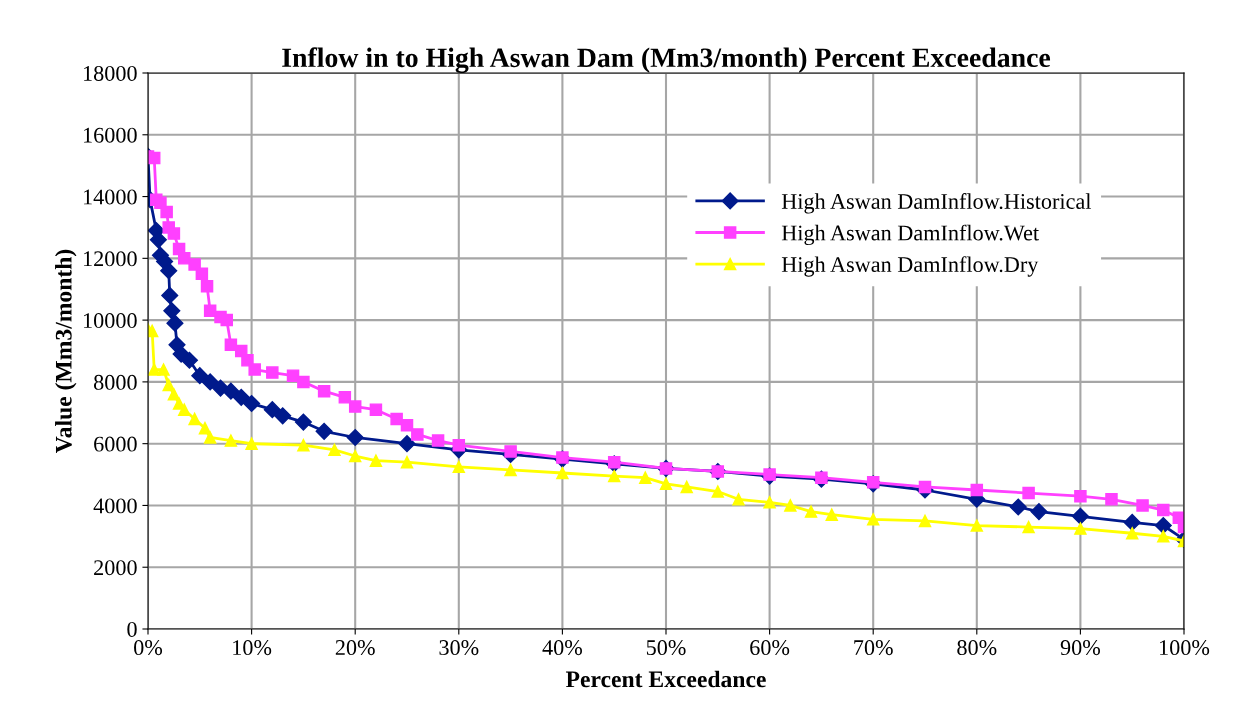 The image size is (1255, 717). Describe the element at coordinates (910, 235) in the screenshot. I see `legend-label: High Aswan DamInflow.Wet` at that location.